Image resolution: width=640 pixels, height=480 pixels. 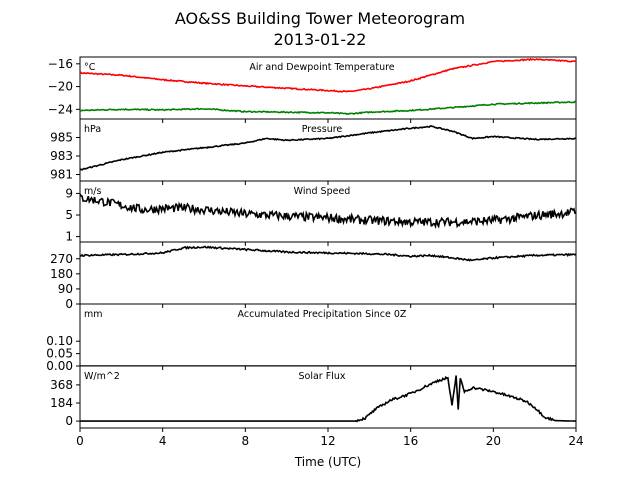 I want to click on x-tick-label: 8, so click(x=246, y=441).